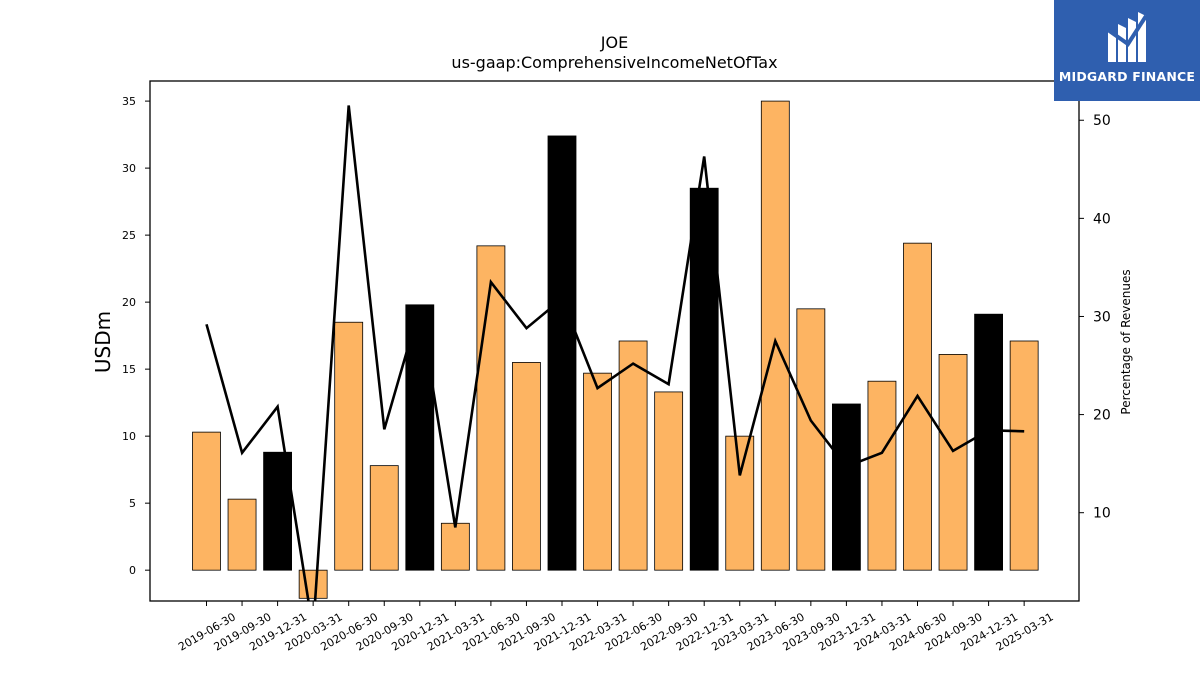 The height and width of the screenshot is (675, 1200). What do you see at coordinates (132, 503) in the screenshot?
I see `y-tick-label: 5` at bounding box center [132, 503].